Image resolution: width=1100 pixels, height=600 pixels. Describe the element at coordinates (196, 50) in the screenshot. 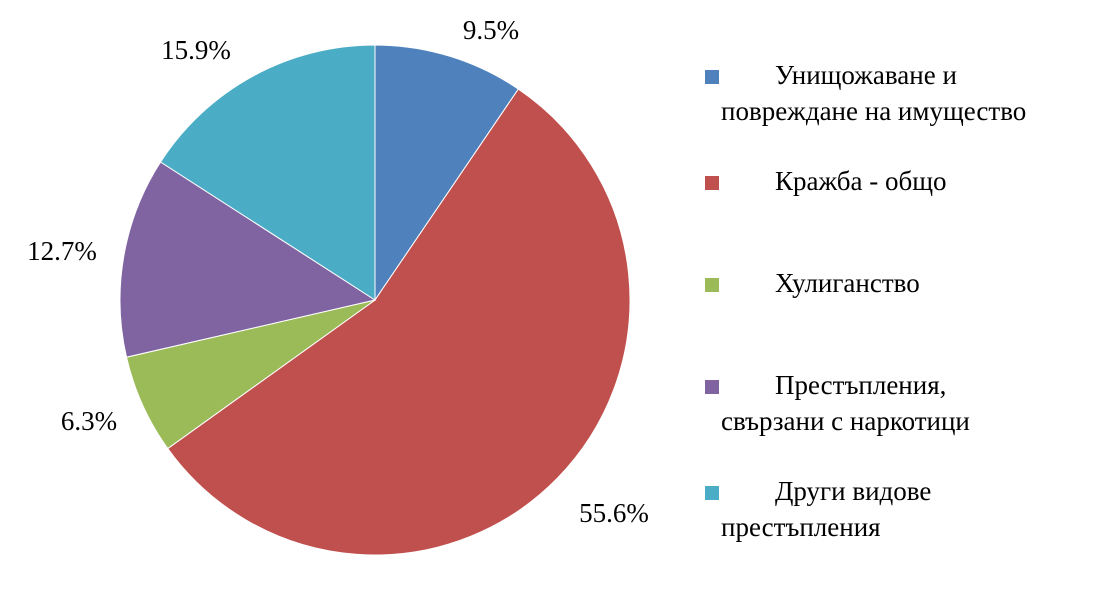

I see `slice-data-label: 15.9%` at that location.